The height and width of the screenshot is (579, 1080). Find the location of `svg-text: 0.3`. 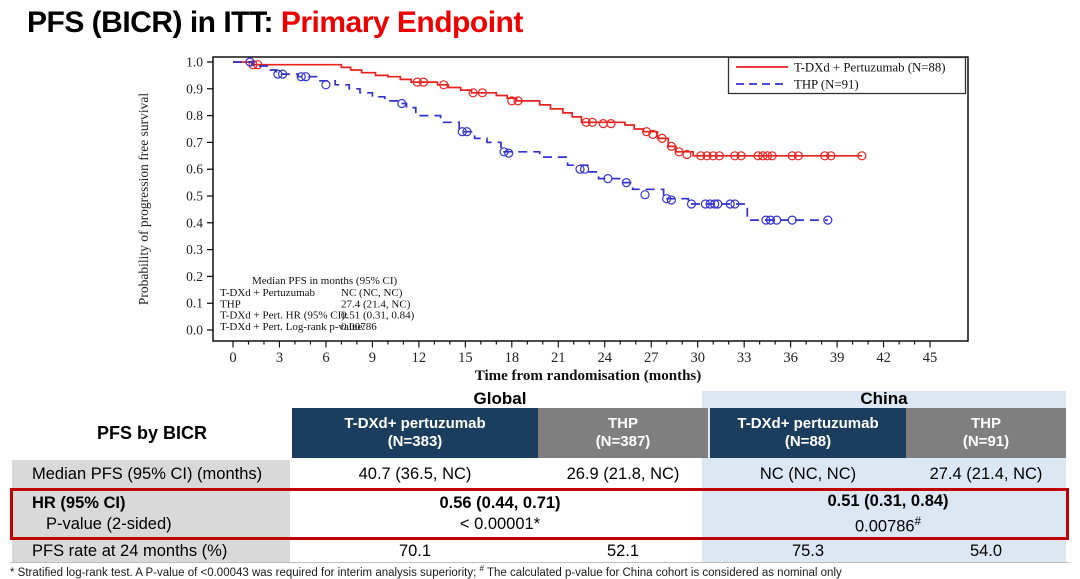

svg-text: 0.3 is located at coordinates (194, 249).